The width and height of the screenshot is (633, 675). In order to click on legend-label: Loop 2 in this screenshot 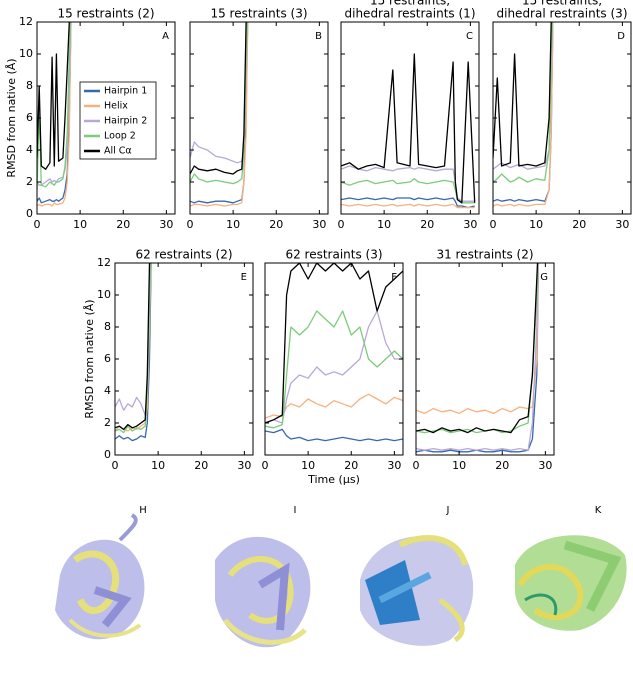, I will do `click(120, 136)`.